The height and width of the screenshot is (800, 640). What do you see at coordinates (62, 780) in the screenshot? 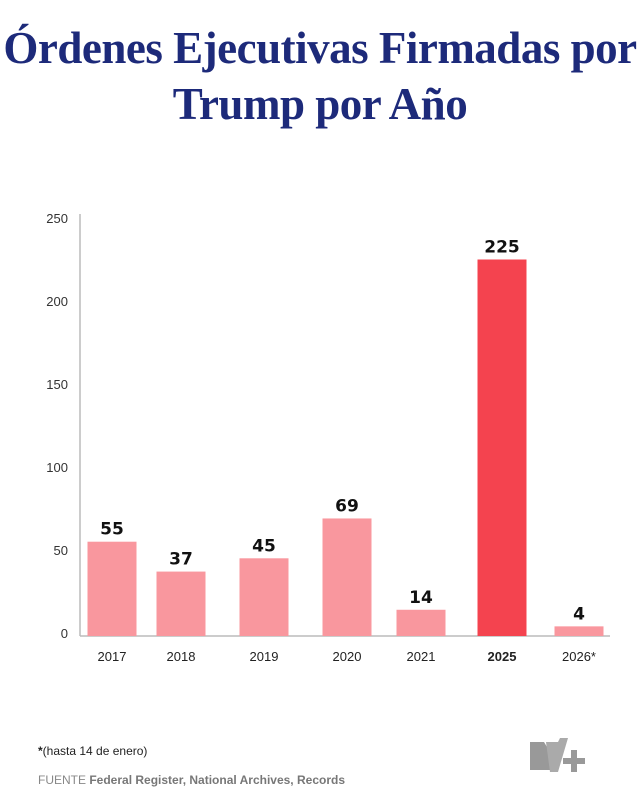
I see `source-label: FUENTE` at bounding box center [62, 780].